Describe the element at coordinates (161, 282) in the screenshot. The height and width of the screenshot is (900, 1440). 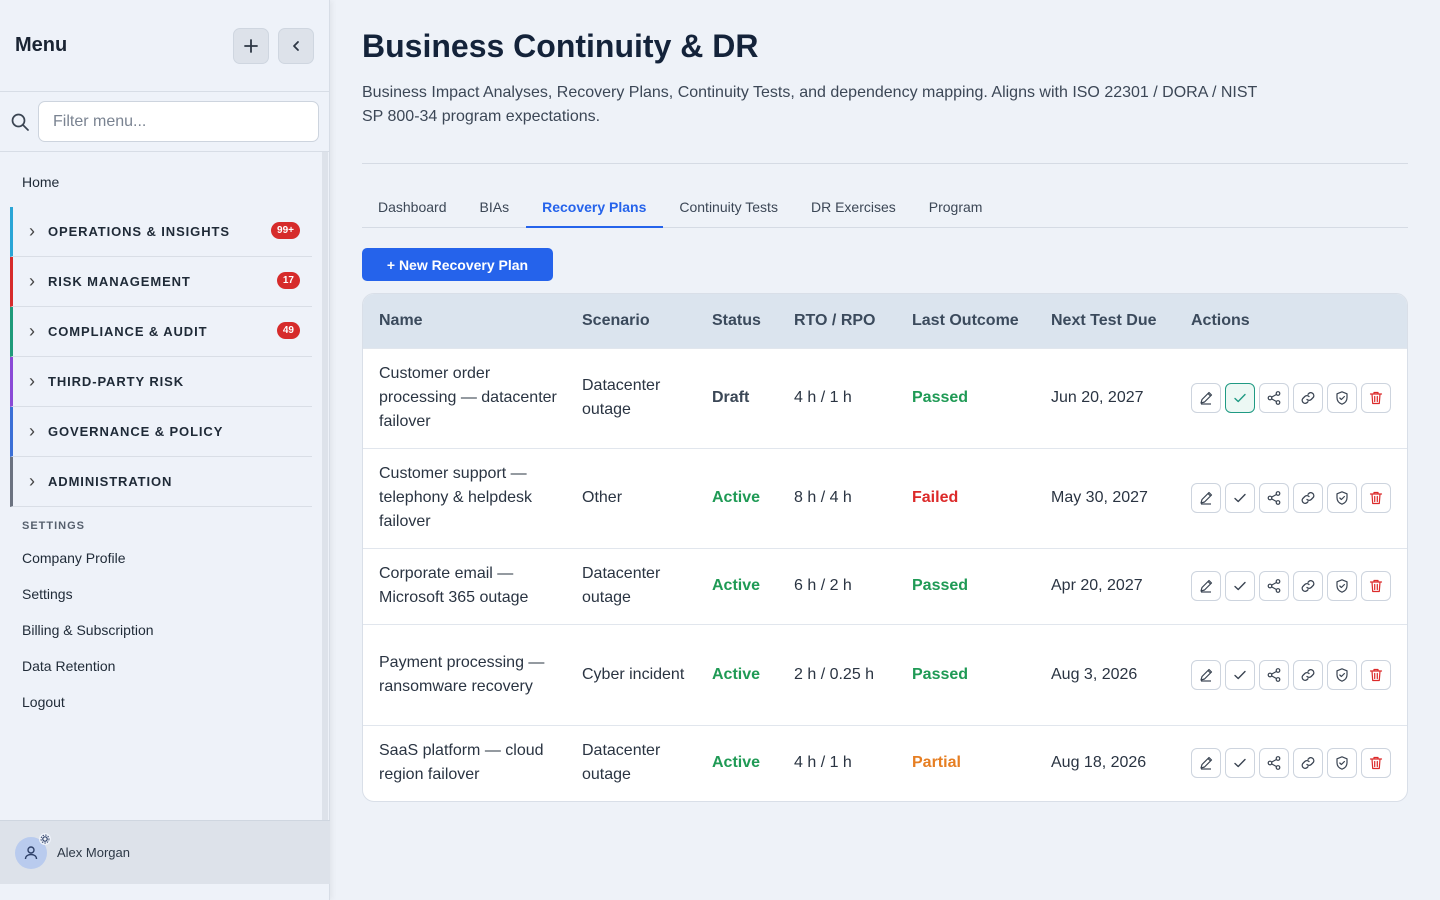
I see `sidebar-group: › RISK MANAGEMENT 17` at that location.